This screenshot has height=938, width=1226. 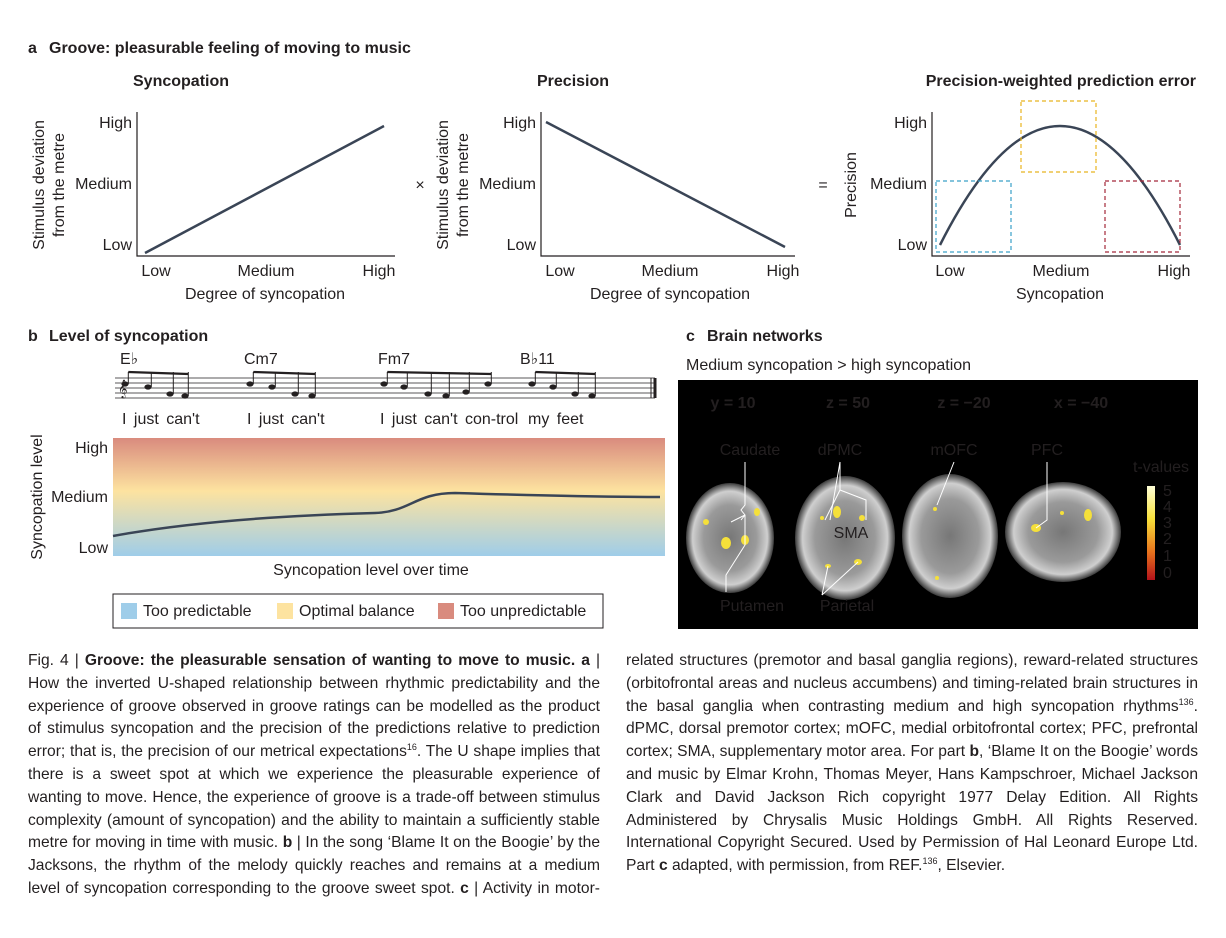 I want to click on region-label: dPMC, so click(x=840, y=450).